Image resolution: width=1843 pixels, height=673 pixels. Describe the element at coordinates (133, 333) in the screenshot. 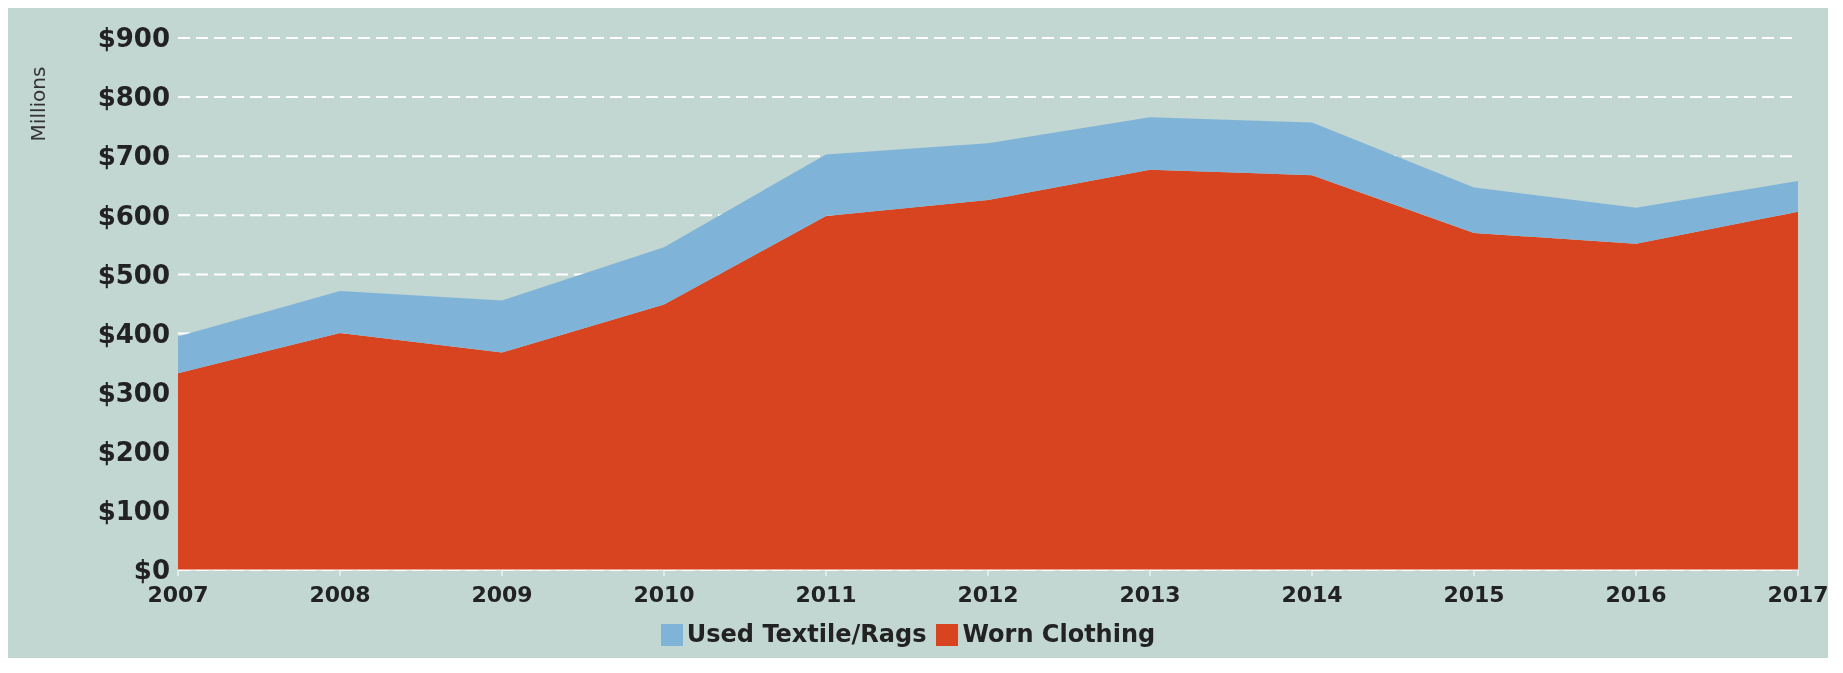

I see `y-tick-label: $400` at that location.